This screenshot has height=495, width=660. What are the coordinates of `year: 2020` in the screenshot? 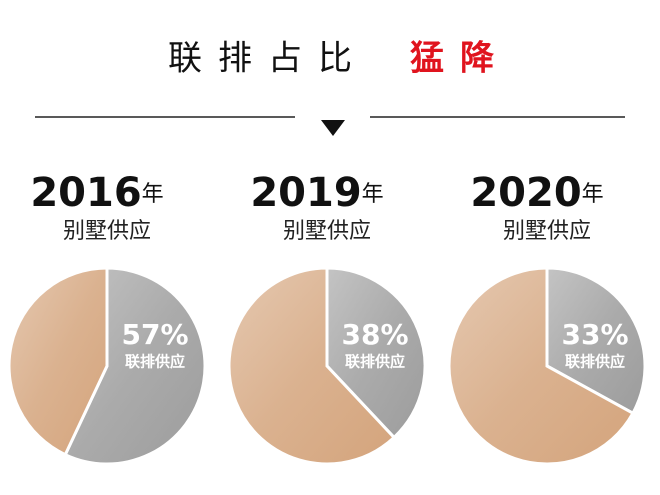 It's located at (525, 193).